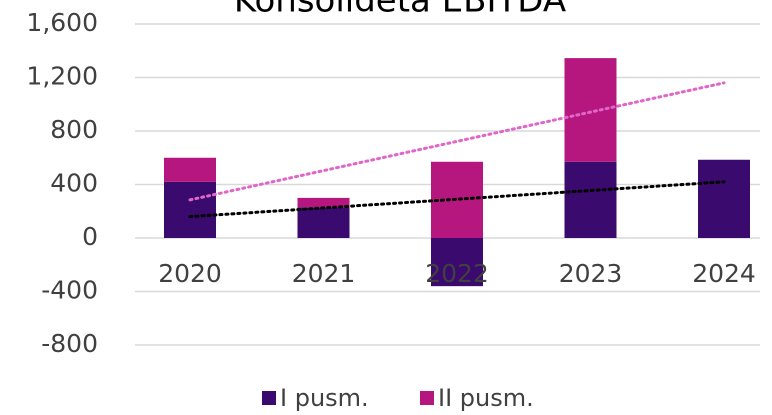  What do you see at coordinates (400, 10) in the screenshot?
I see `chart-title: Konsolidētā EBITDA` at bounding box center [400, 10].